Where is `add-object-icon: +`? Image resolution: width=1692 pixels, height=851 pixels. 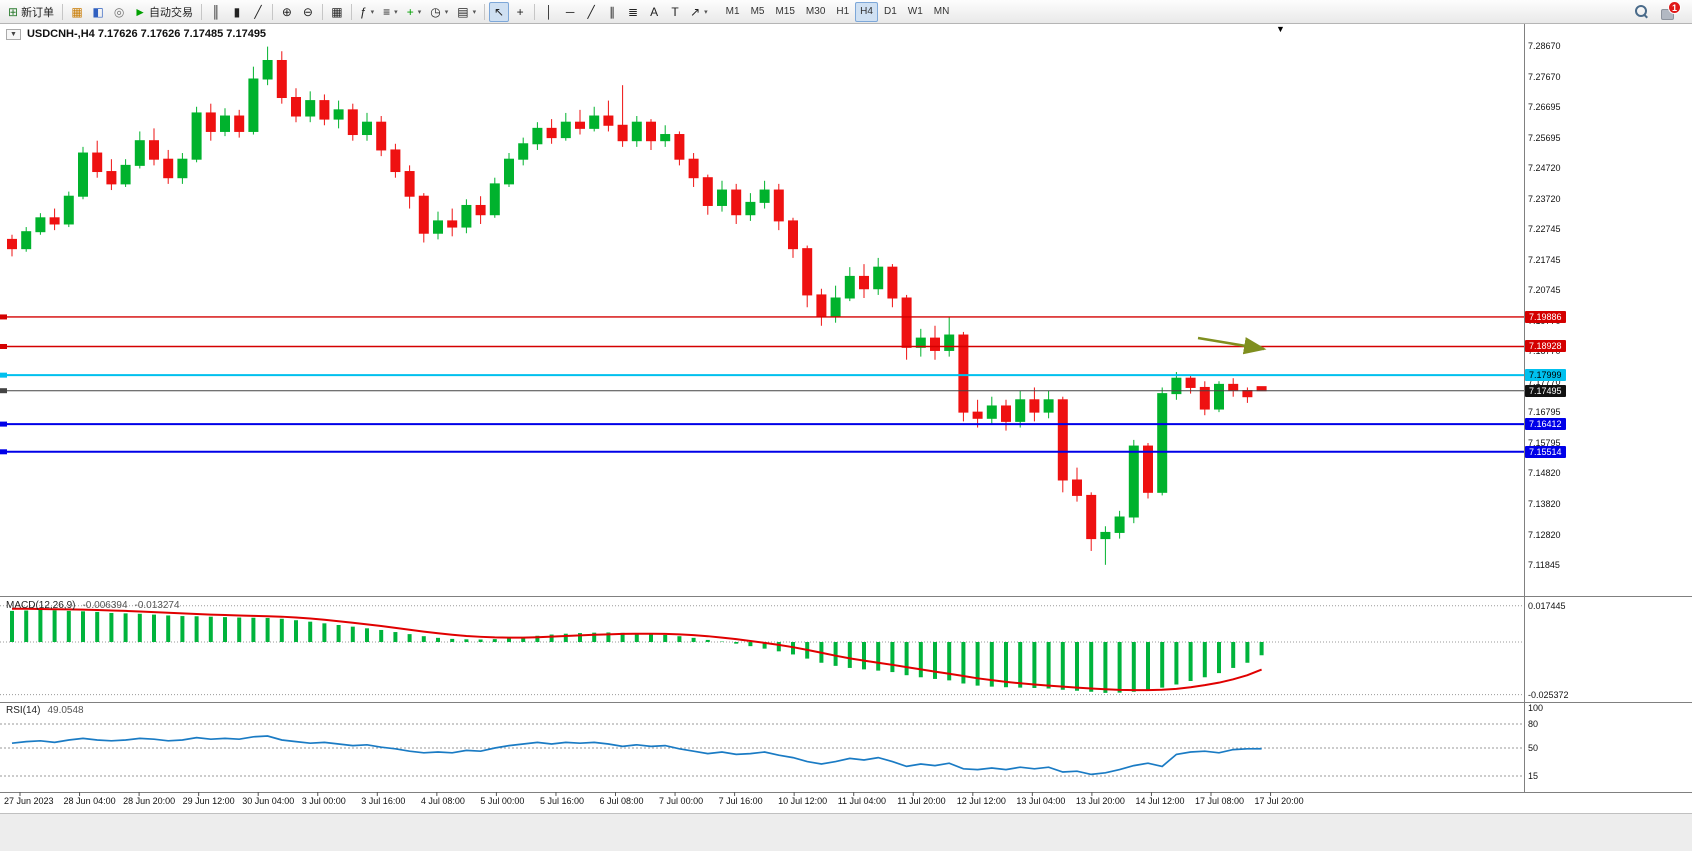
add-object-icon: + is located at coordinates (410, 11).